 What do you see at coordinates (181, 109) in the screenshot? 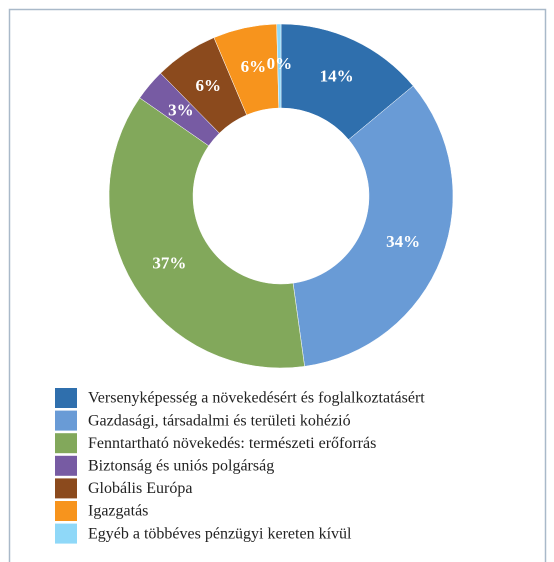
I see `slice-label: 3%` at bounding box center [181, 109].